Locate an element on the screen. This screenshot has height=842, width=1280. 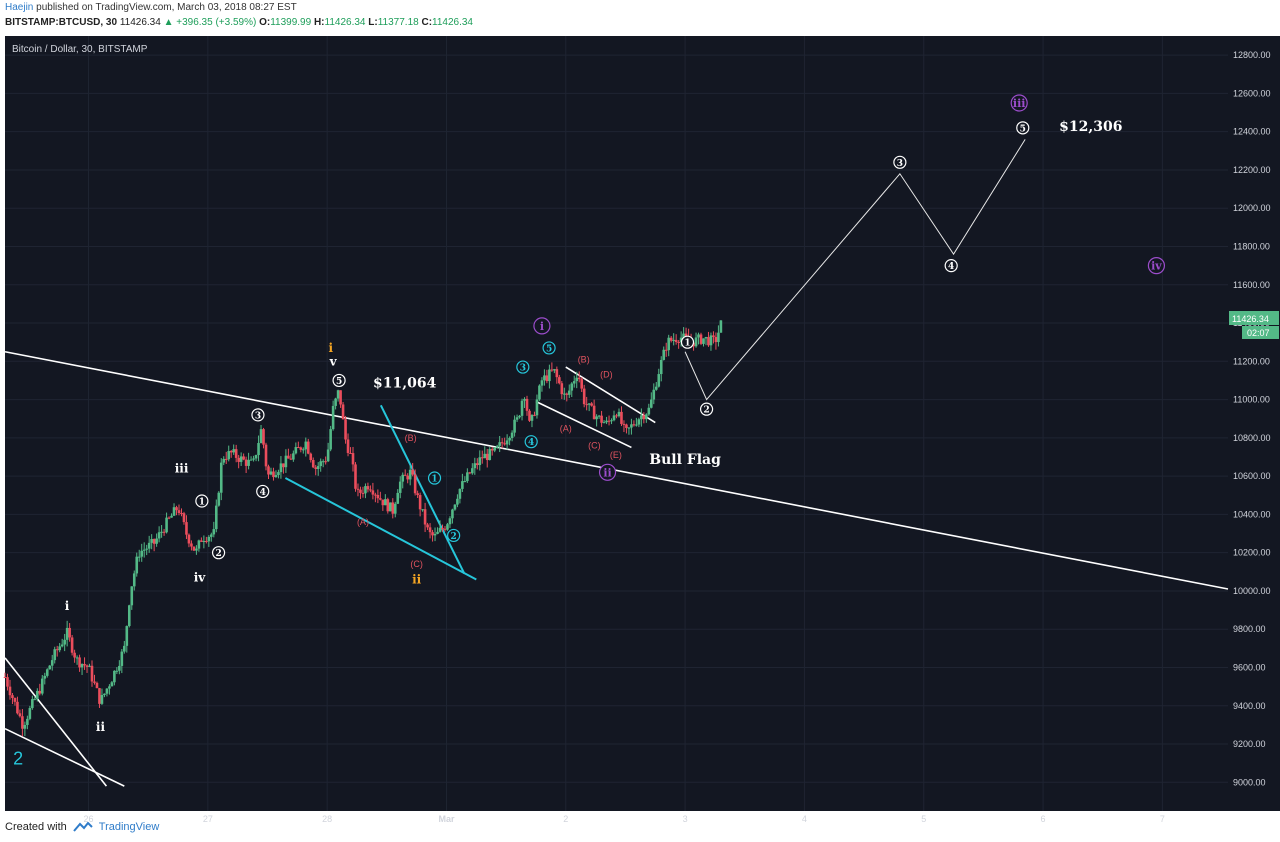
time-tick-label: Mar is located at coordinates (446, 819).